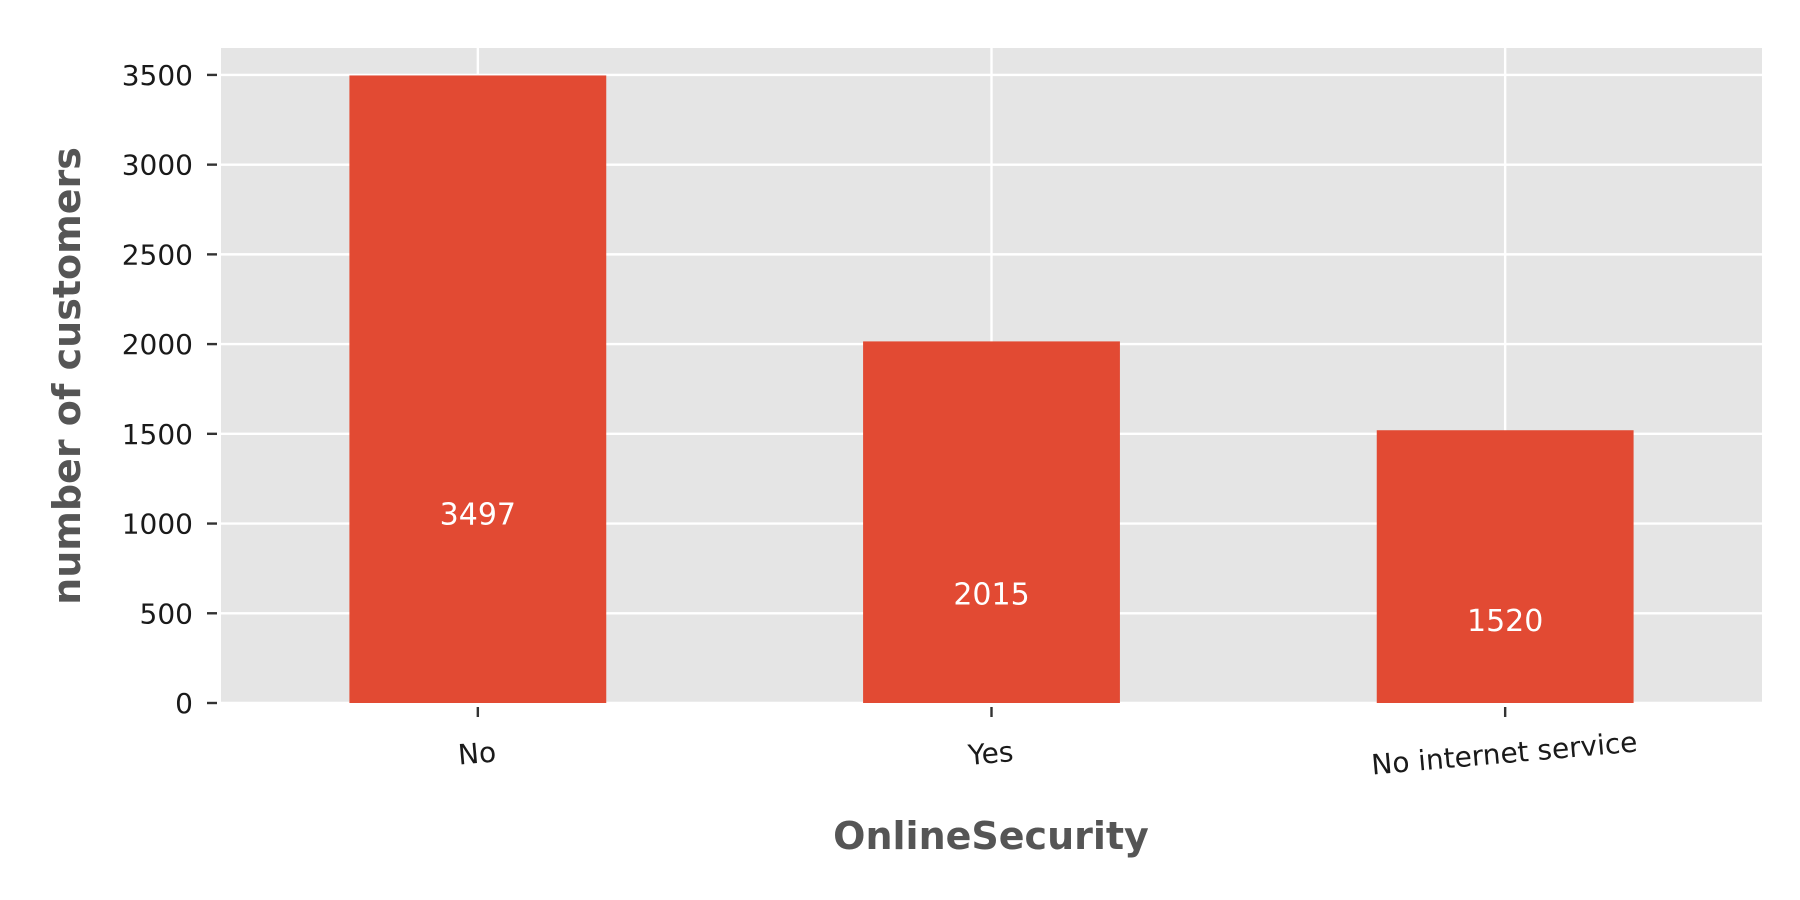 This screenshot has width=1800, height=900. What do you see at coordinates (478, 389) in the screenshot?
I see `bar-no` at bounding box center [478, 389].